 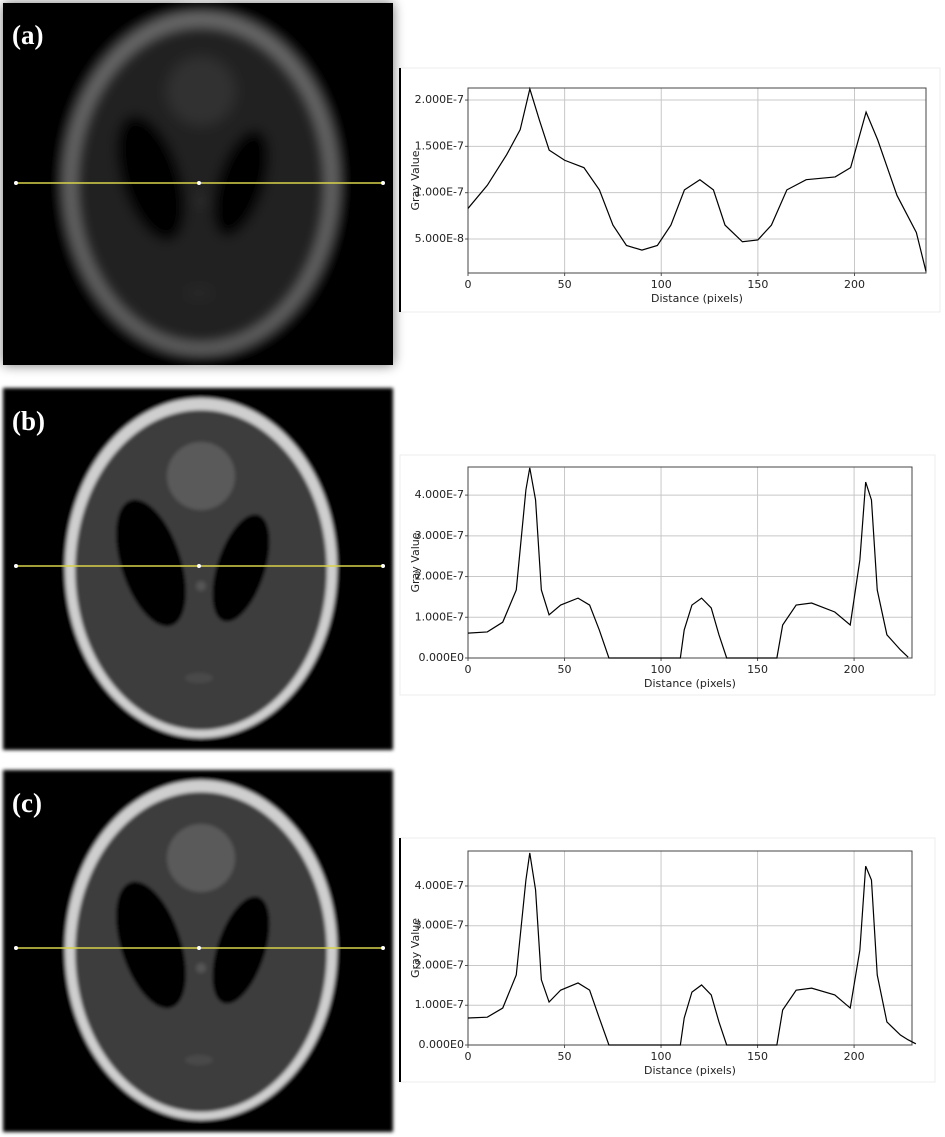 What do you see at coordinates (28, 421) in the screenshot?
I see `panel-label: (b)` at bounding box center [28, 421].